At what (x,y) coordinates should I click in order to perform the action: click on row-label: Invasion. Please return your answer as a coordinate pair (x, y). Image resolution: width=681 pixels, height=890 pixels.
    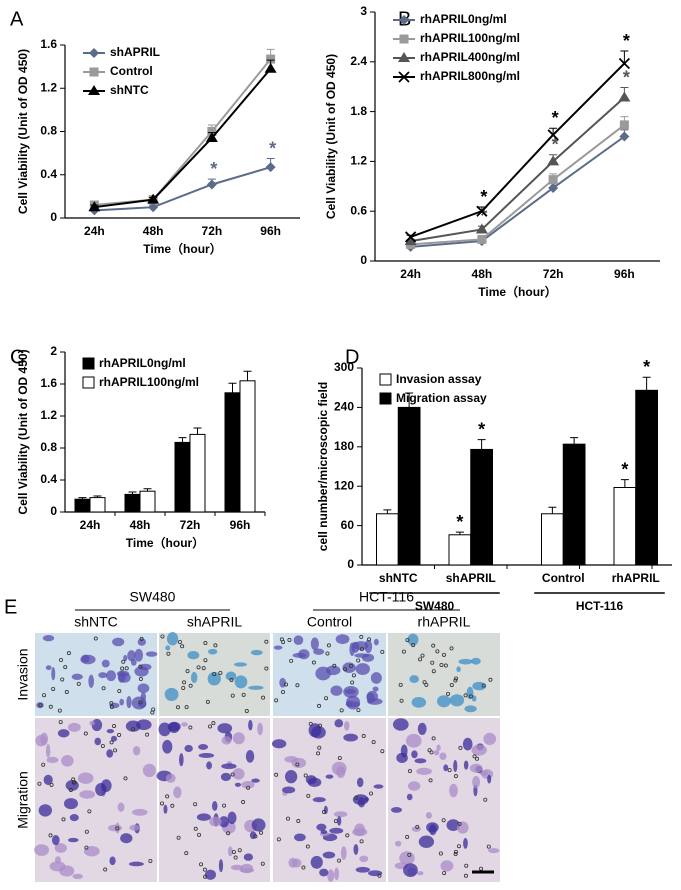
    Looking at the image, I should click on (23, 674).